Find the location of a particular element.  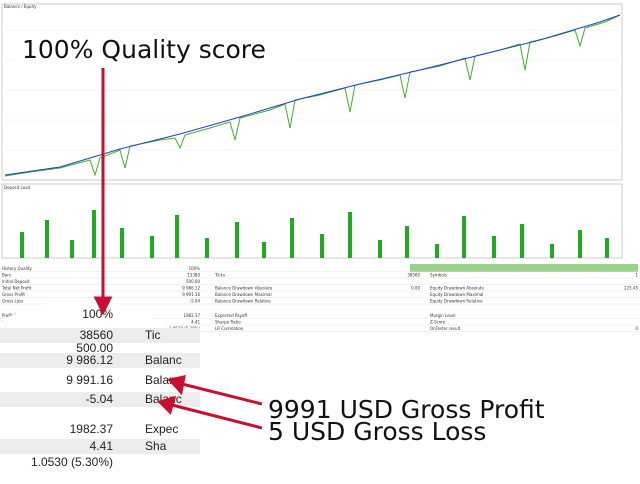

report-cell: Gross Loss is located at coordinates (12, 301).